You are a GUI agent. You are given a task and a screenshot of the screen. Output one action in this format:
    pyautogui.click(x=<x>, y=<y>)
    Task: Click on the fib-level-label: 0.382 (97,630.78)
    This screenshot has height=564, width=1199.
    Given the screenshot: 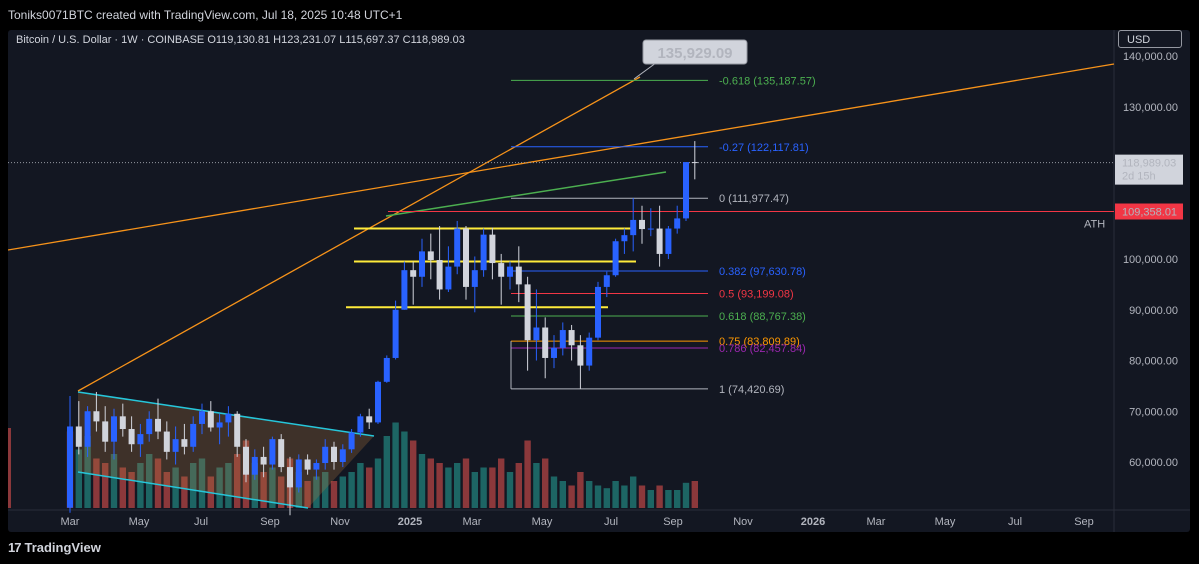 What is the action you would take?
    pyautogui.click(x=762, y=272)
    